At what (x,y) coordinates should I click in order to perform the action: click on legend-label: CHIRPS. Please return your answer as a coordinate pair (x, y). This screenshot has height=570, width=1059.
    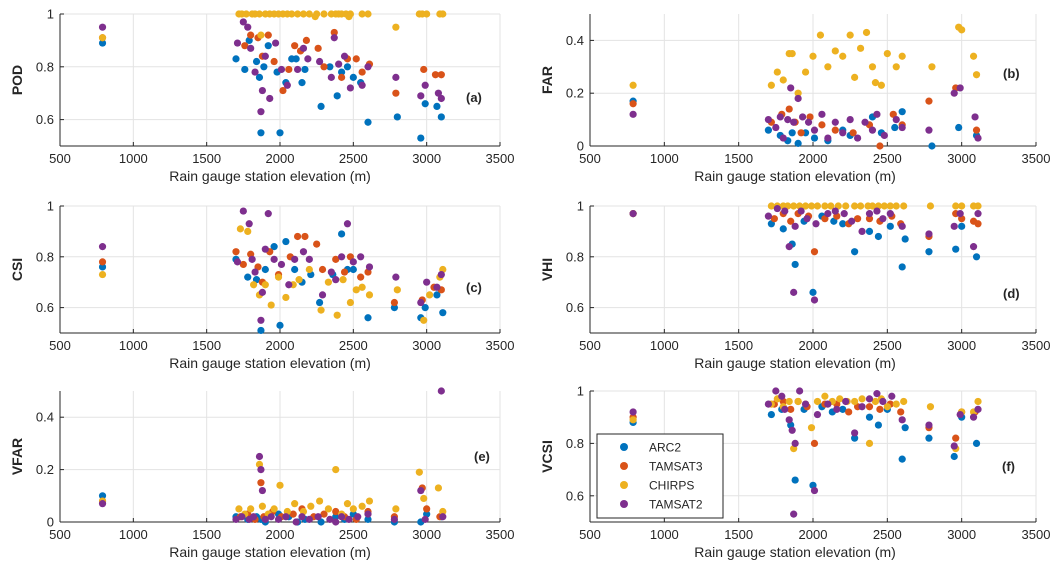
    Looking at the image, I should click on (671, 486).